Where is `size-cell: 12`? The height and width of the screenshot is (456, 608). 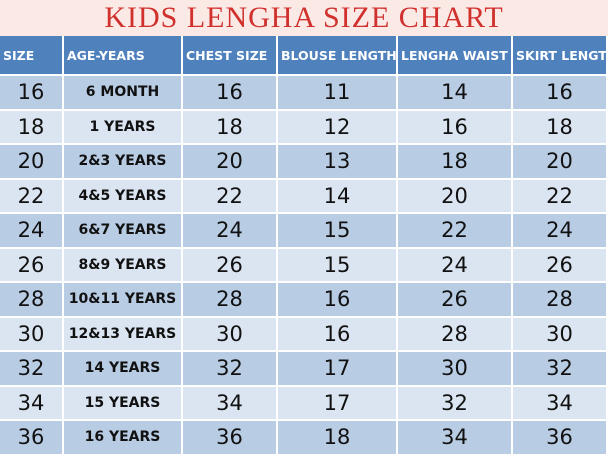
size-cell: 12 is located at coordinates (338, 127).